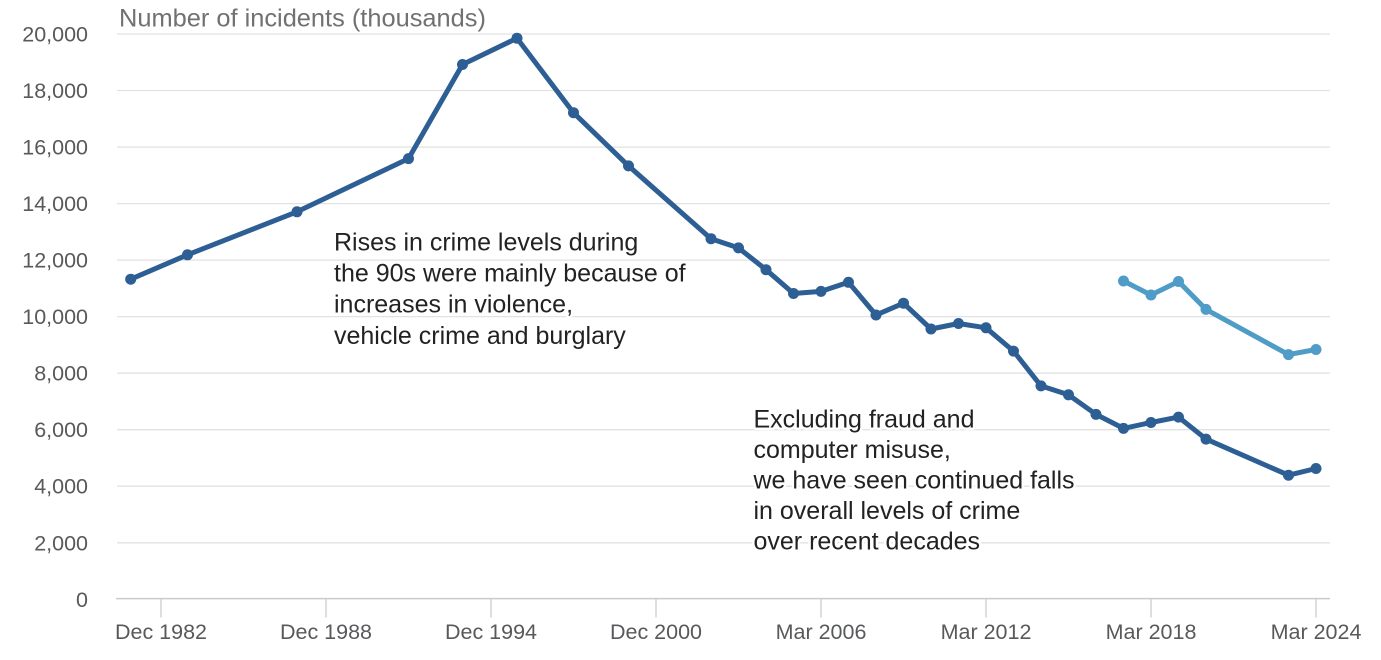 The image size is (1381, 660). What do you see at coordinates (82, 600) in the screenshot?
I see `svg-text: 0` at bounding box center [82, 600].